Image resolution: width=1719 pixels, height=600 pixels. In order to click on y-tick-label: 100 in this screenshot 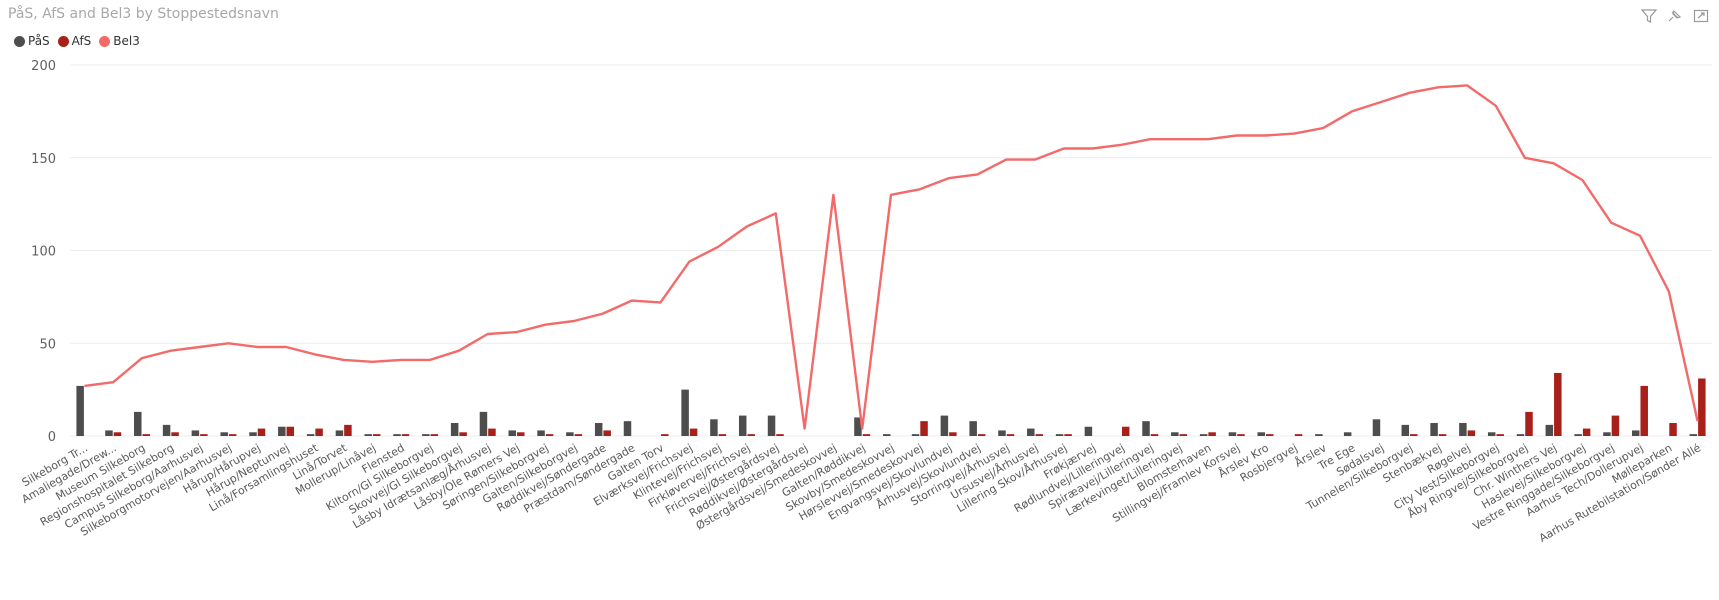, I will do `click(43, 252)`.